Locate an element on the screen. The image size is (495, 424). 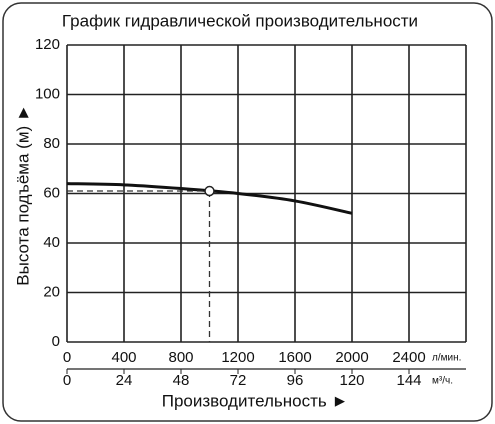
x-unit: л/мин. is located at coordinates (446, 358).